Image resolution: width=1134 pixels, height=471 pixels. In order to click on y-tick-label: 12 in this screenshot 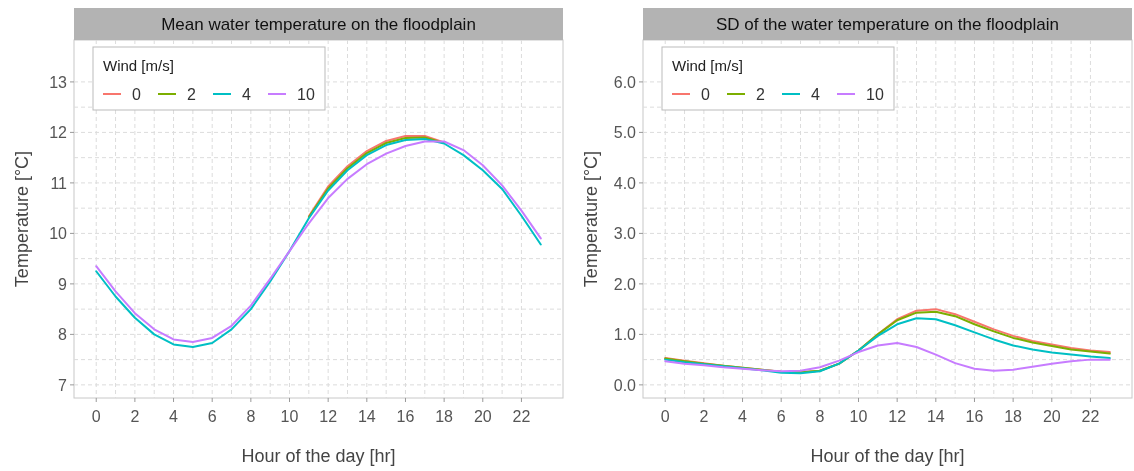, I will do `click(58, 133)`.